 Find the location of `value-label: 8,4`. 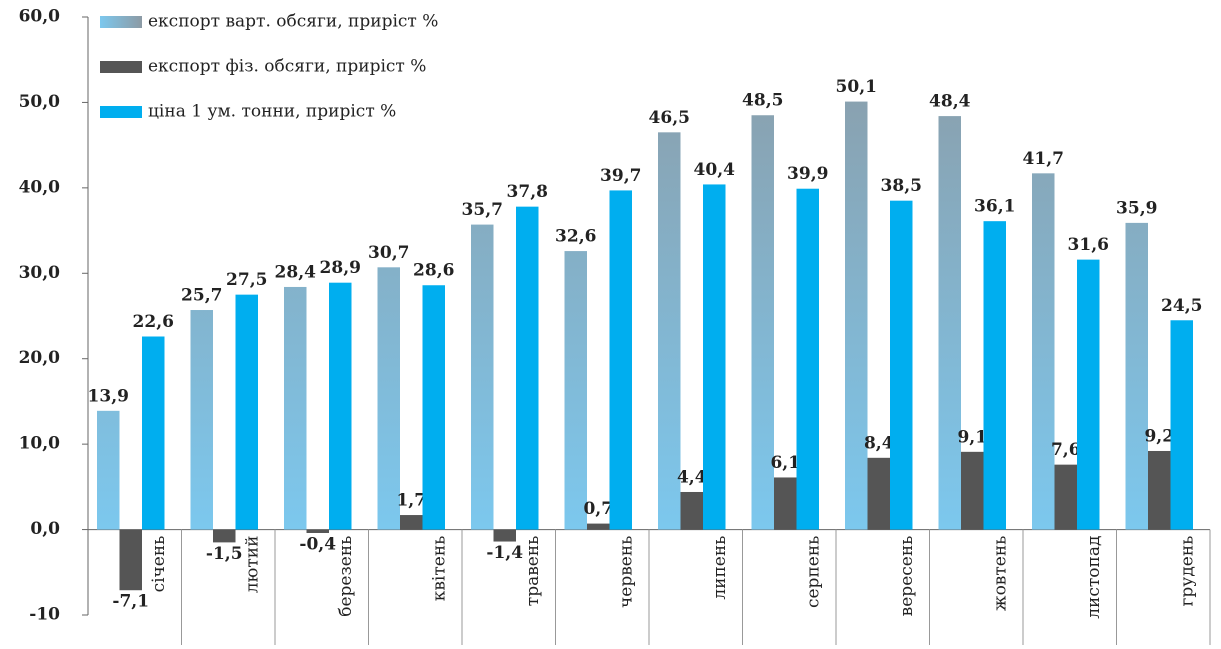

value-label: 8,4 is located at coordinates (879, 443).